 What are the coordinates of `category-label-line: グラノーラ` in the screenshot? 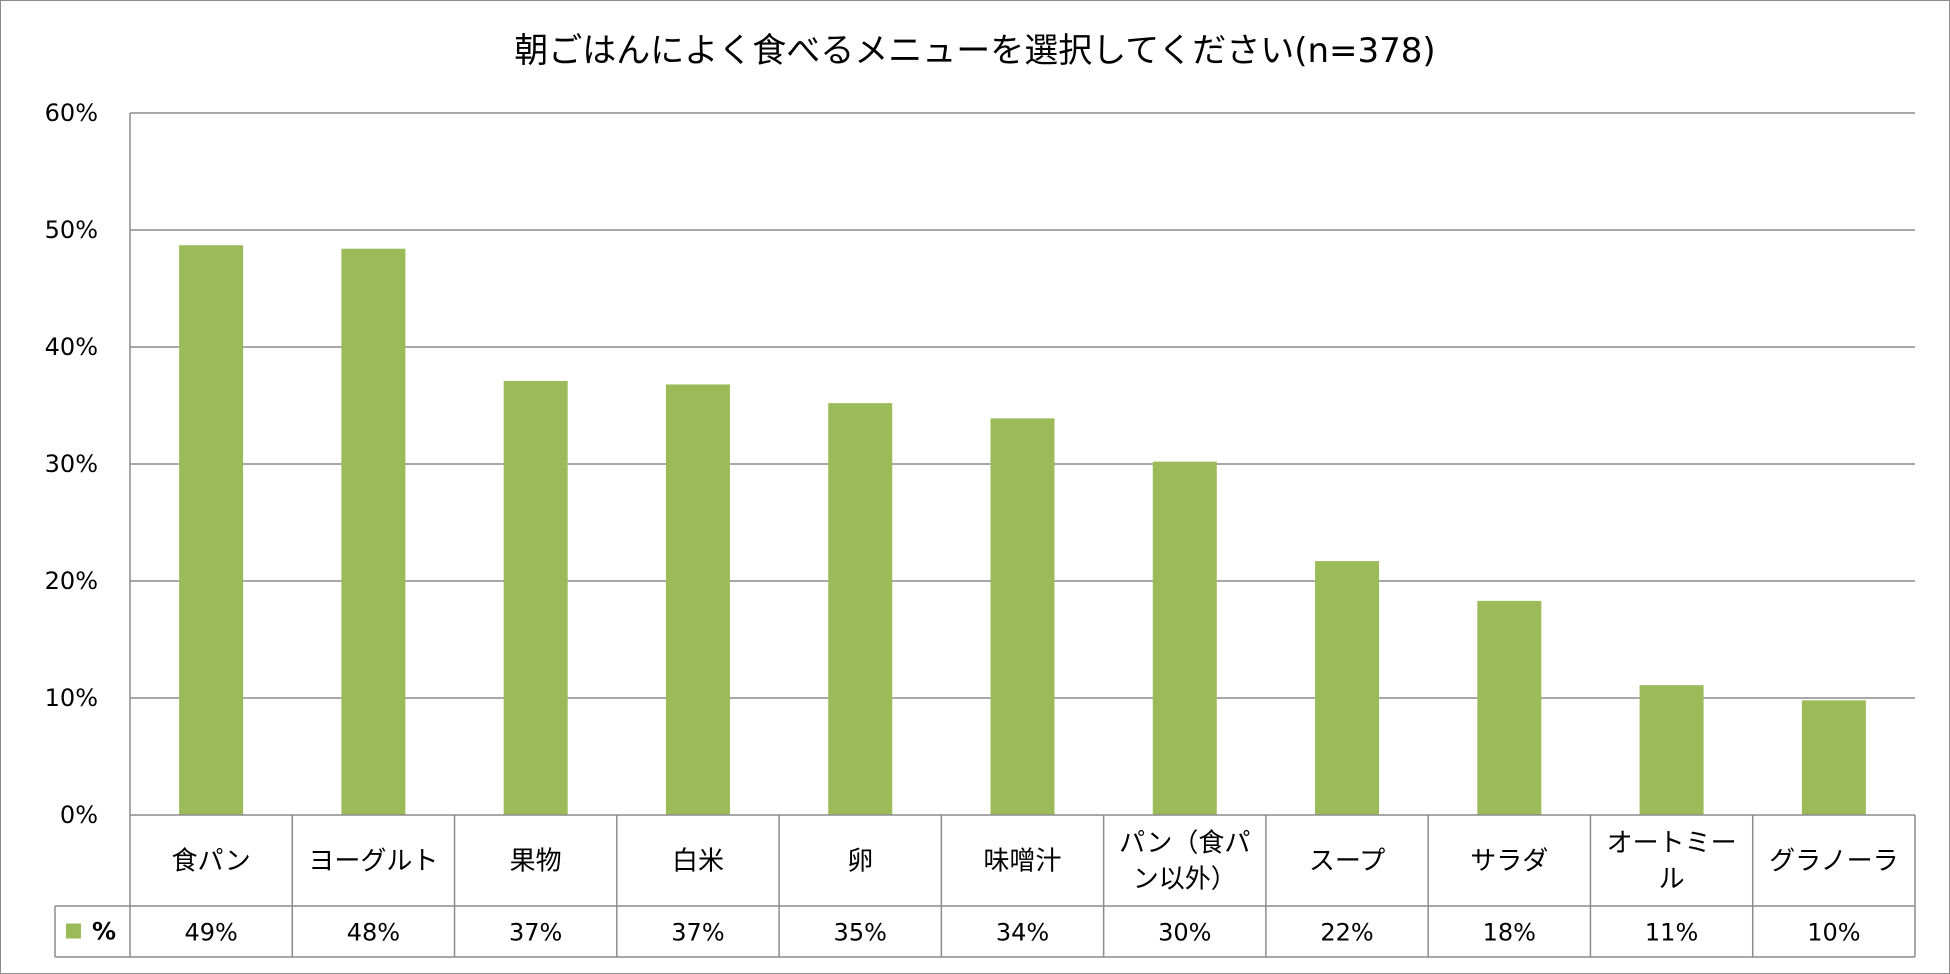 It's located at (1833, 862).